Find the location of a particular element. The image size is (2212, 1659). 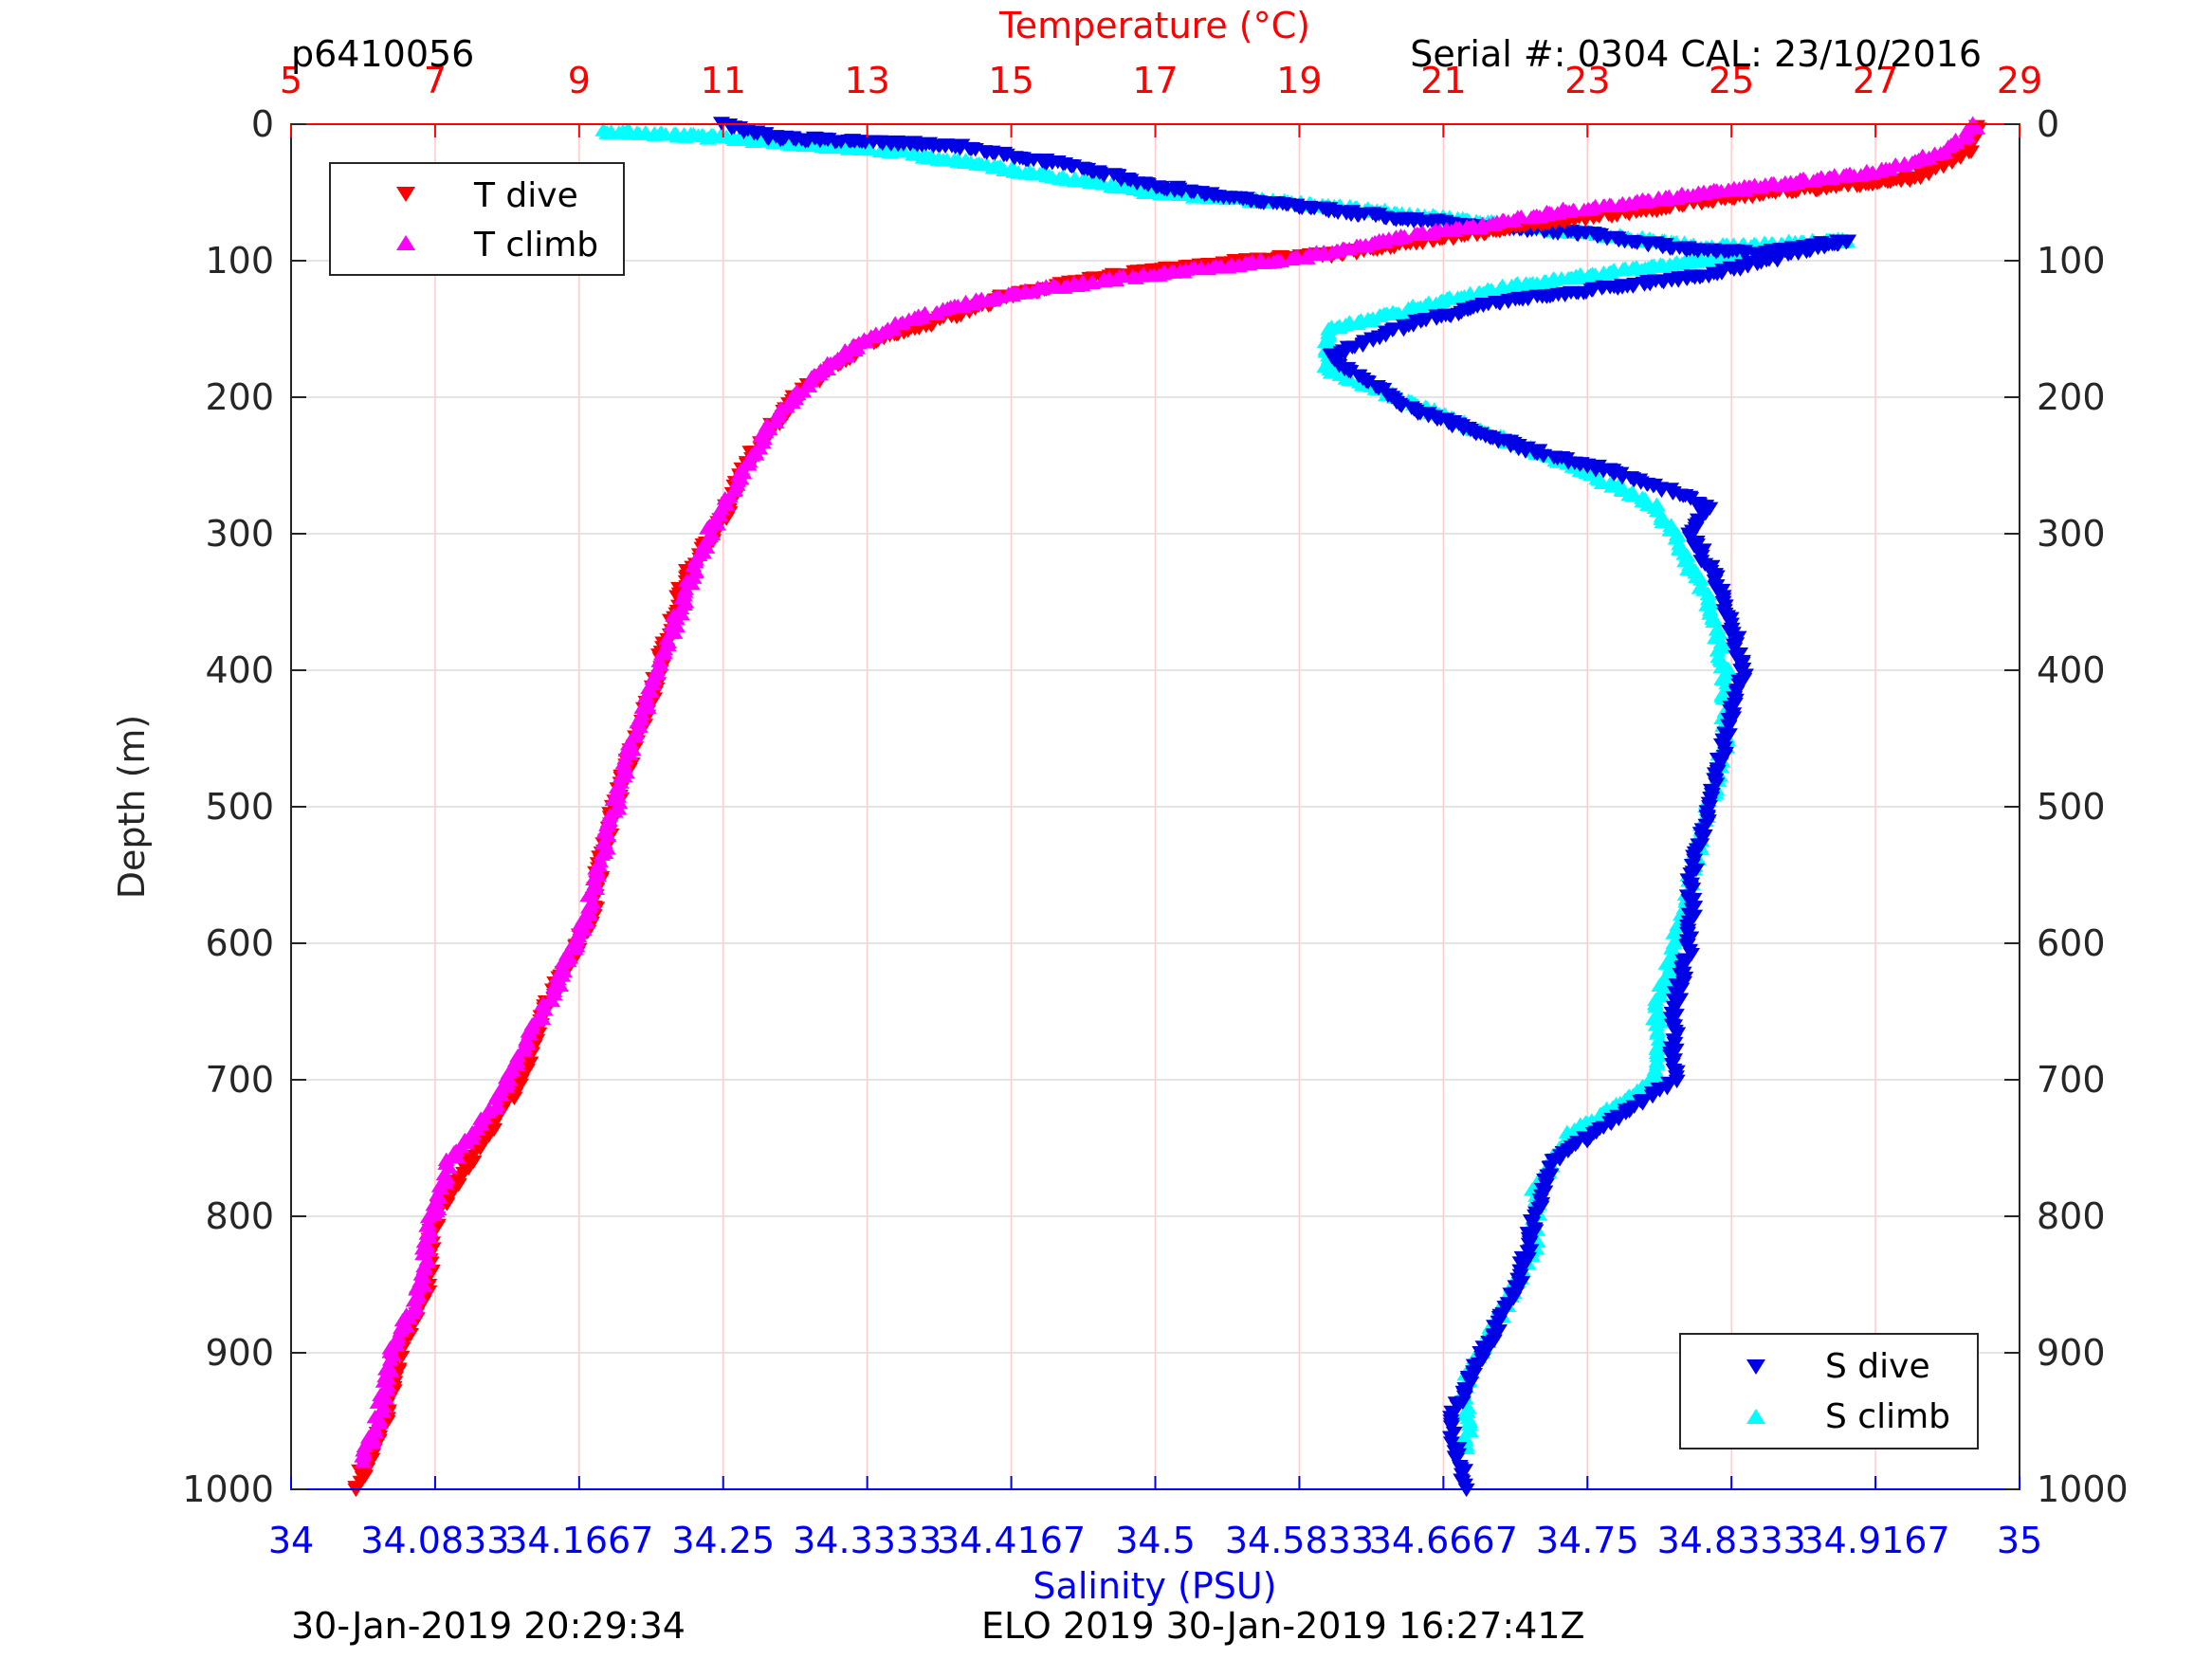

legend-label-s-dive: S dive is located at coordinates (1877, 1366).